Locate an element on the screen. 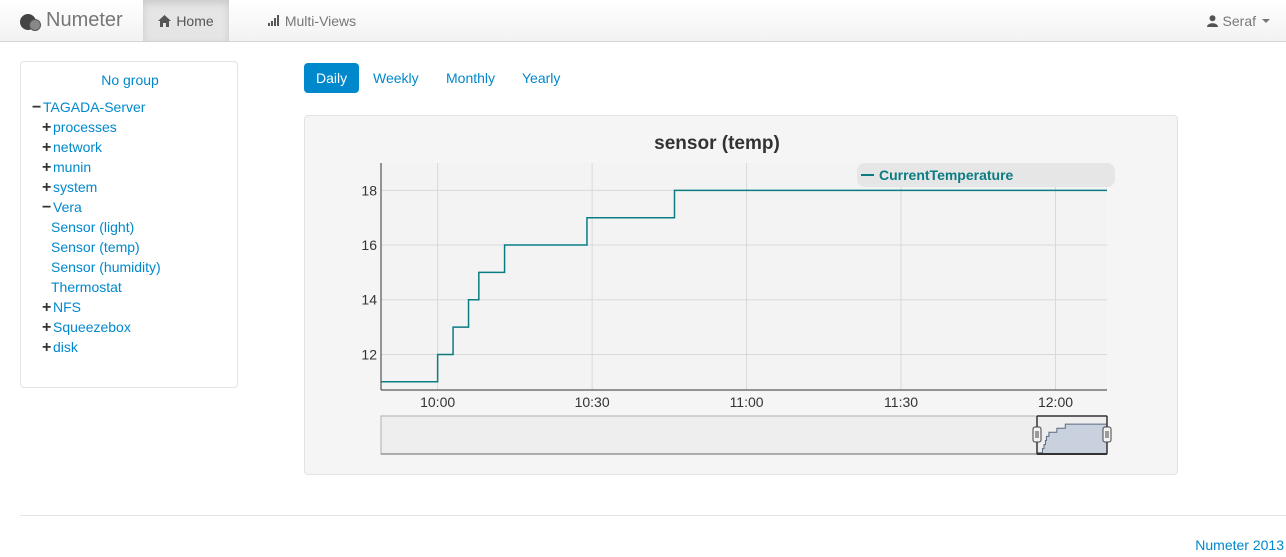 The image size is (1286, 557). tree-item: + disk is located at coordinates (60, 347).